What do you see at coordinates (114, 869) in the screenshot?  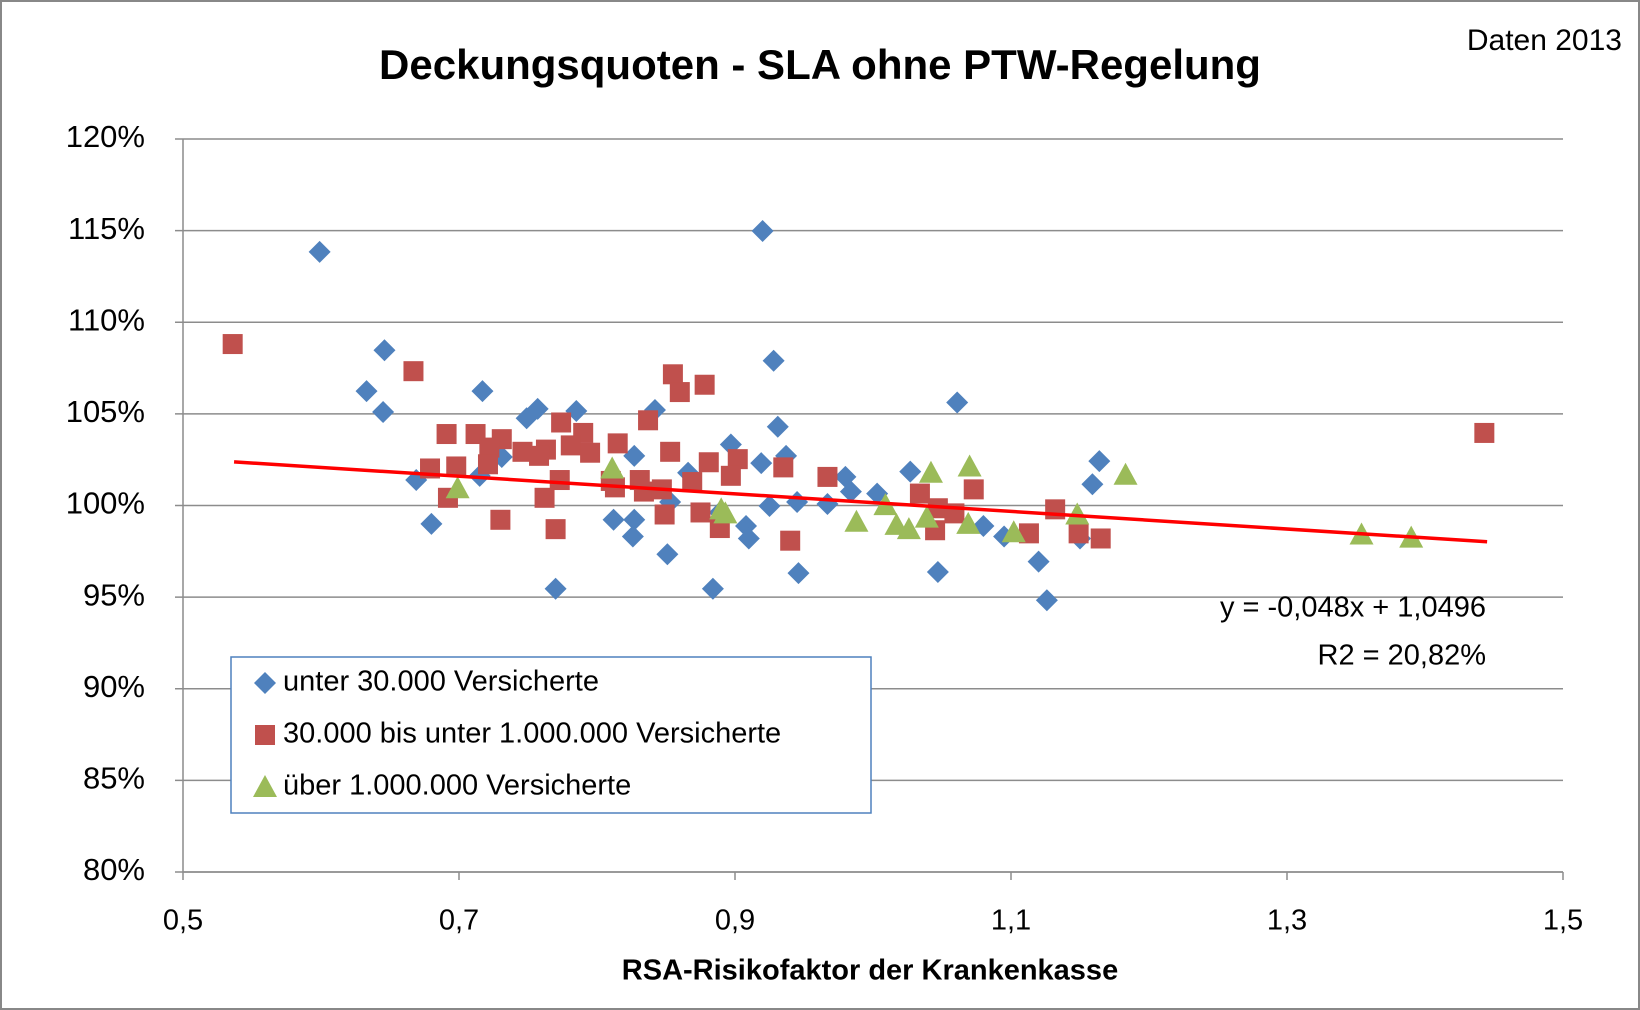 I see `y-tick-label: 80%` at bounding box center [114, 869].